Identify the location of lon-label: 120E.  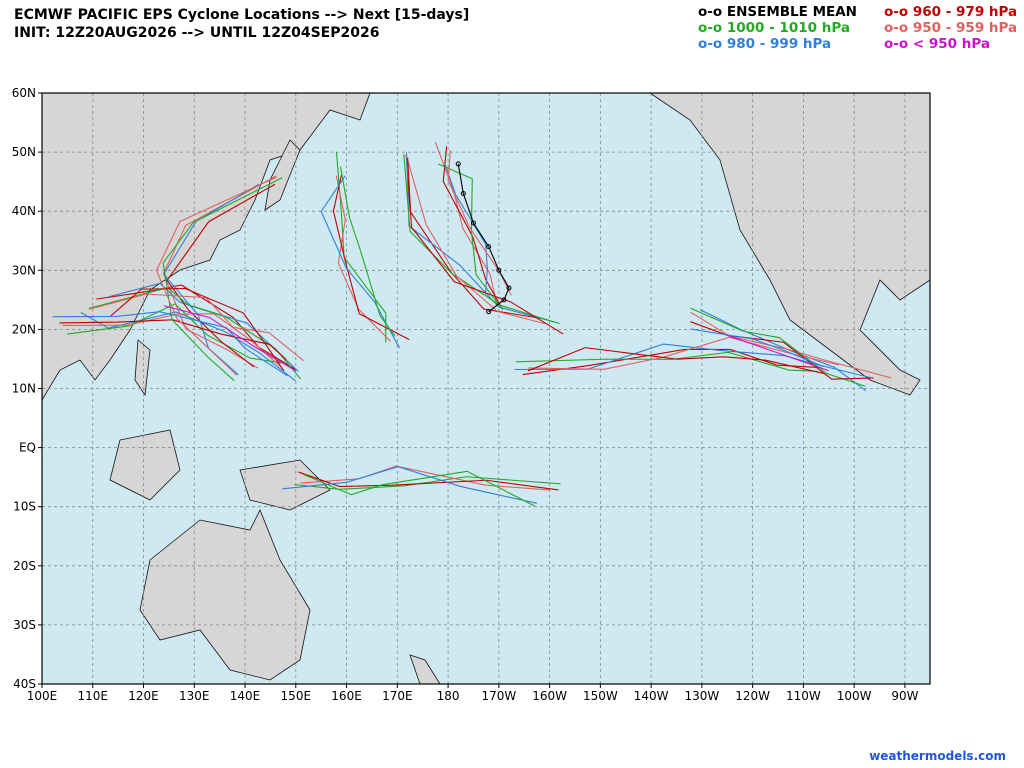
(143, 696).